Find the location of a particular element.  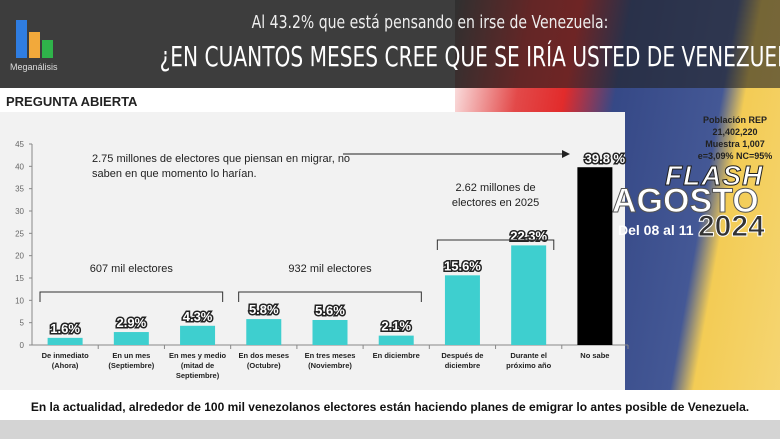

flash-brand: FLASH is located at coordinates (714, 176).